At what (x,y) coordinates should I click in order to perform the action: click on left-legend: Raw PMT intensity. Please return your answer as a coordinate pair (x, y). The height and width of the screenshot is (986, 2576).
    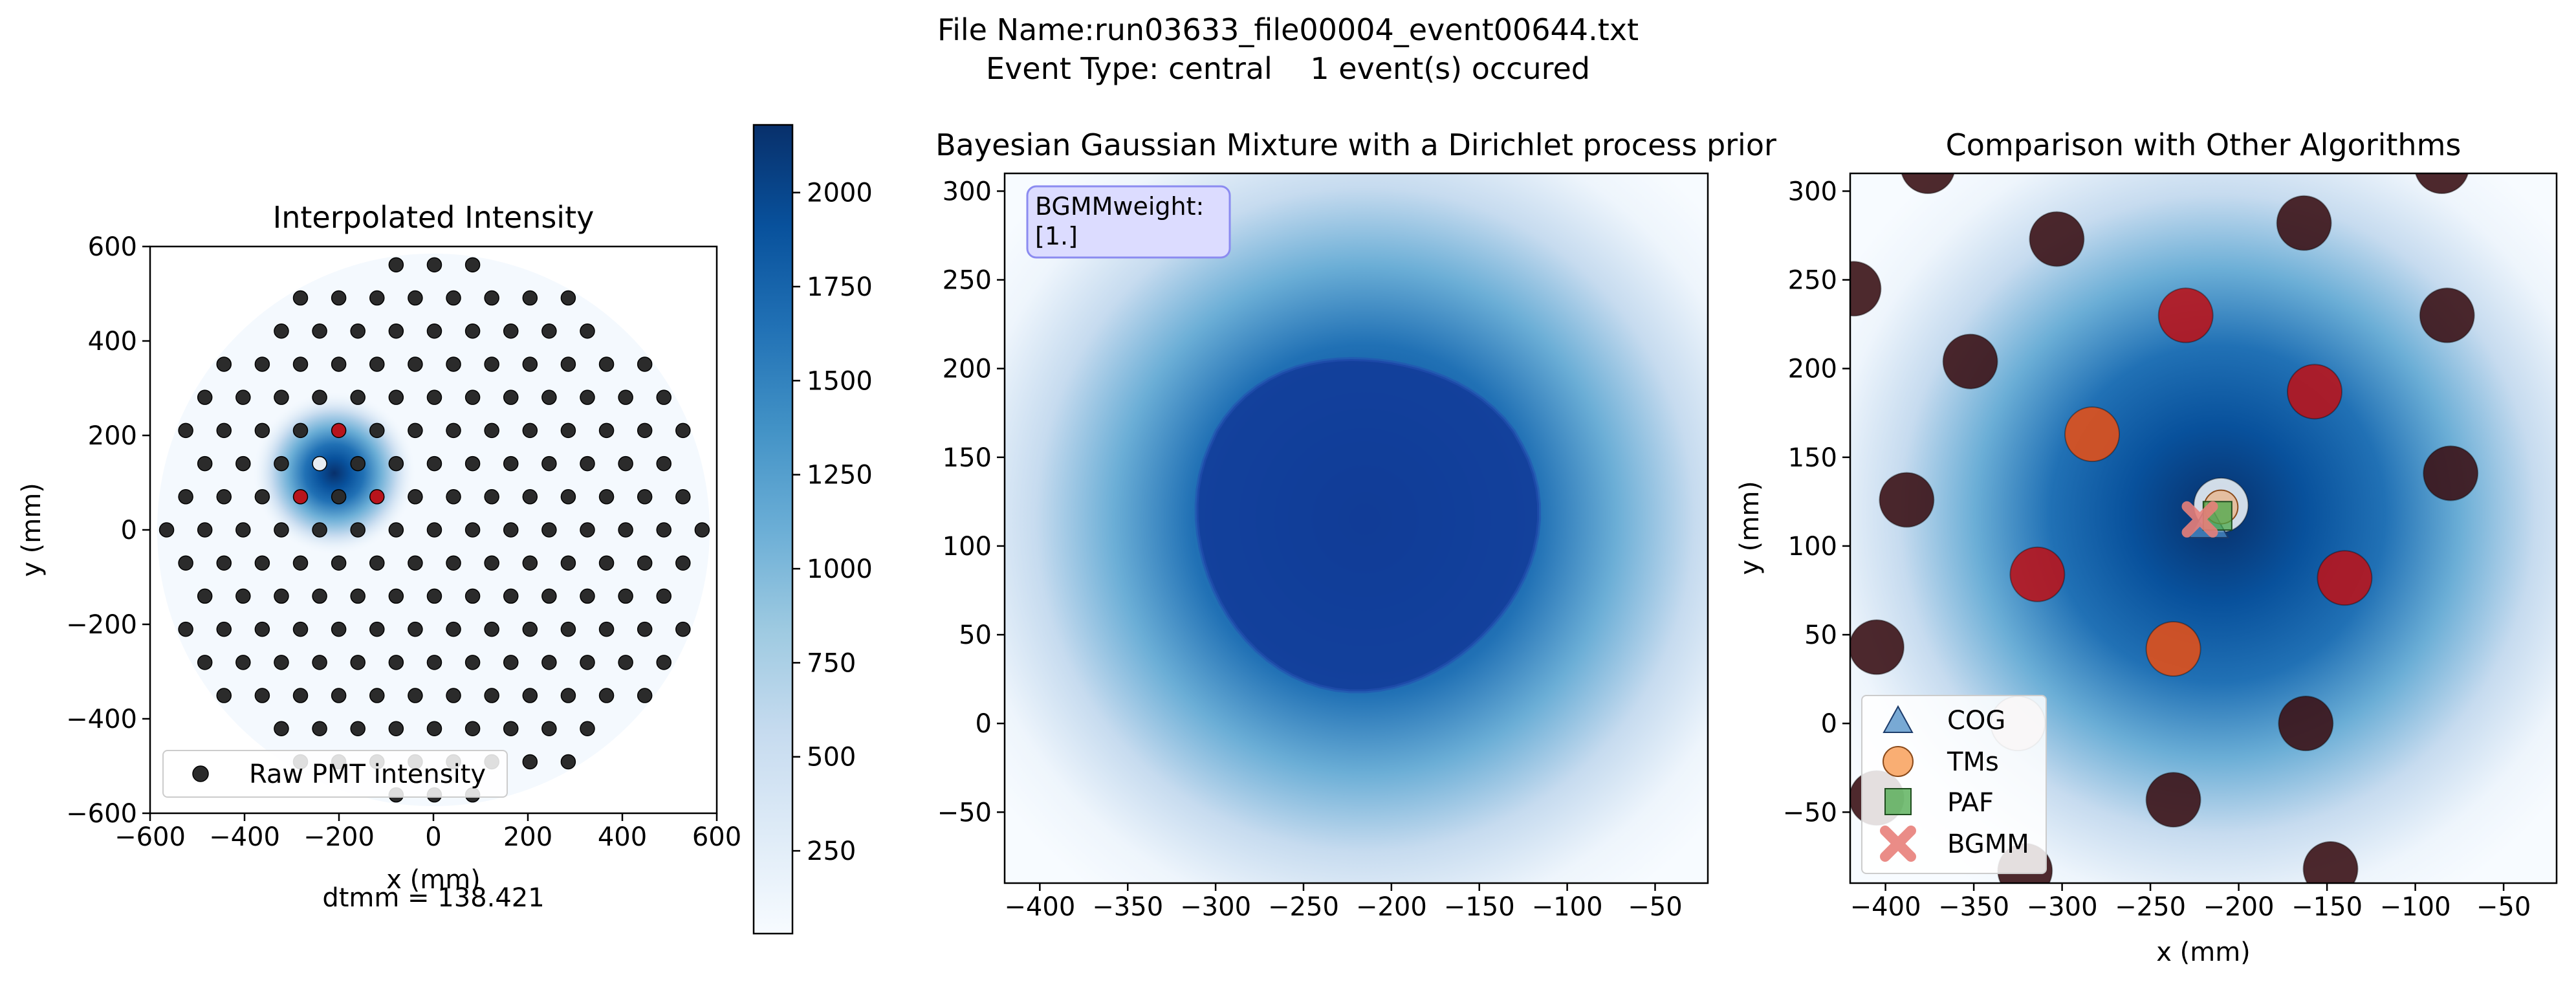
    Looking at the image, I should click on (335, 774).